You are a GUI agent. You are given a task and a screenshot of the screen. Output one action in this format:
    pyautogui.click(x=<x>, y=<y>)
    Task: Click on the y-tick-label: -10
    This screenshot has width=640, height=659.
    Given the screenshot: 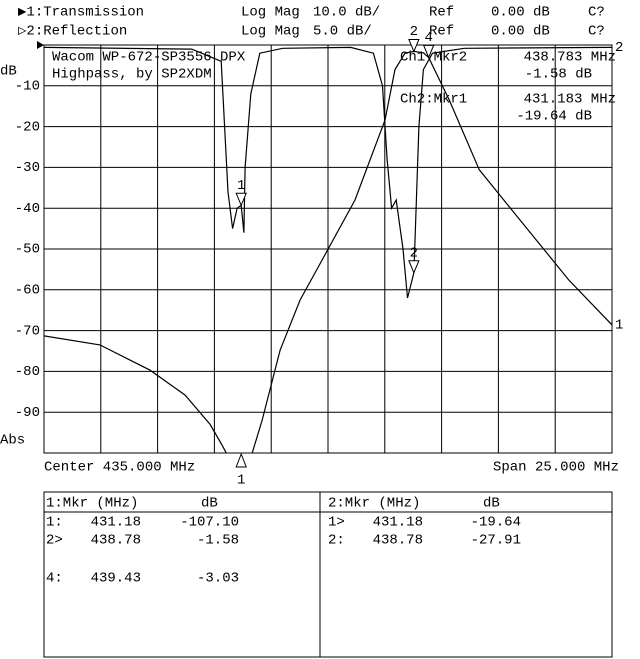 What is the action you would take?
    pyautogui.click(x=27, y=87)
    